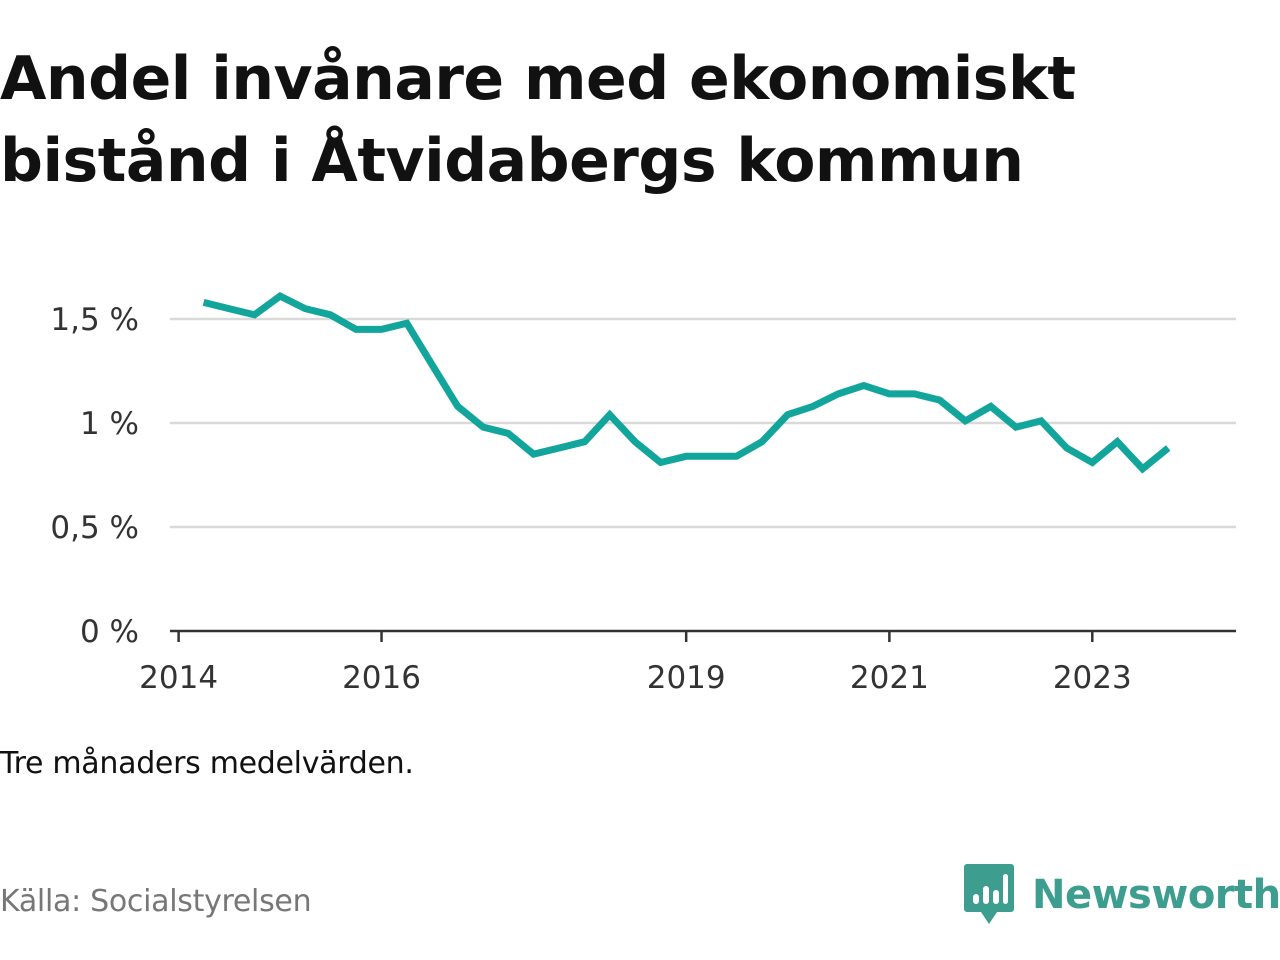 Image resolution: width=1280 pixels, height=960 pixels. I want to click on y-tick-label: 1 %, so click(109, 424).